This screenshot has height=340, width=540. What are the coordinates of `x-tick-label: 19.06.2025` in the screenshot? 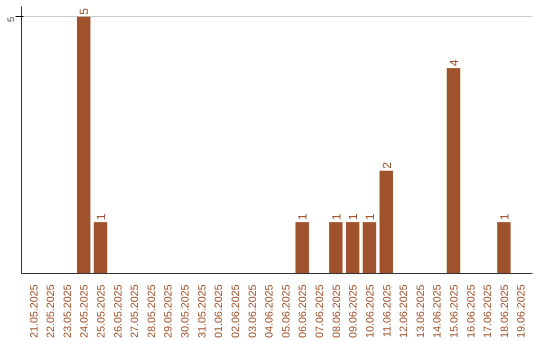 It's located at (522, 311).